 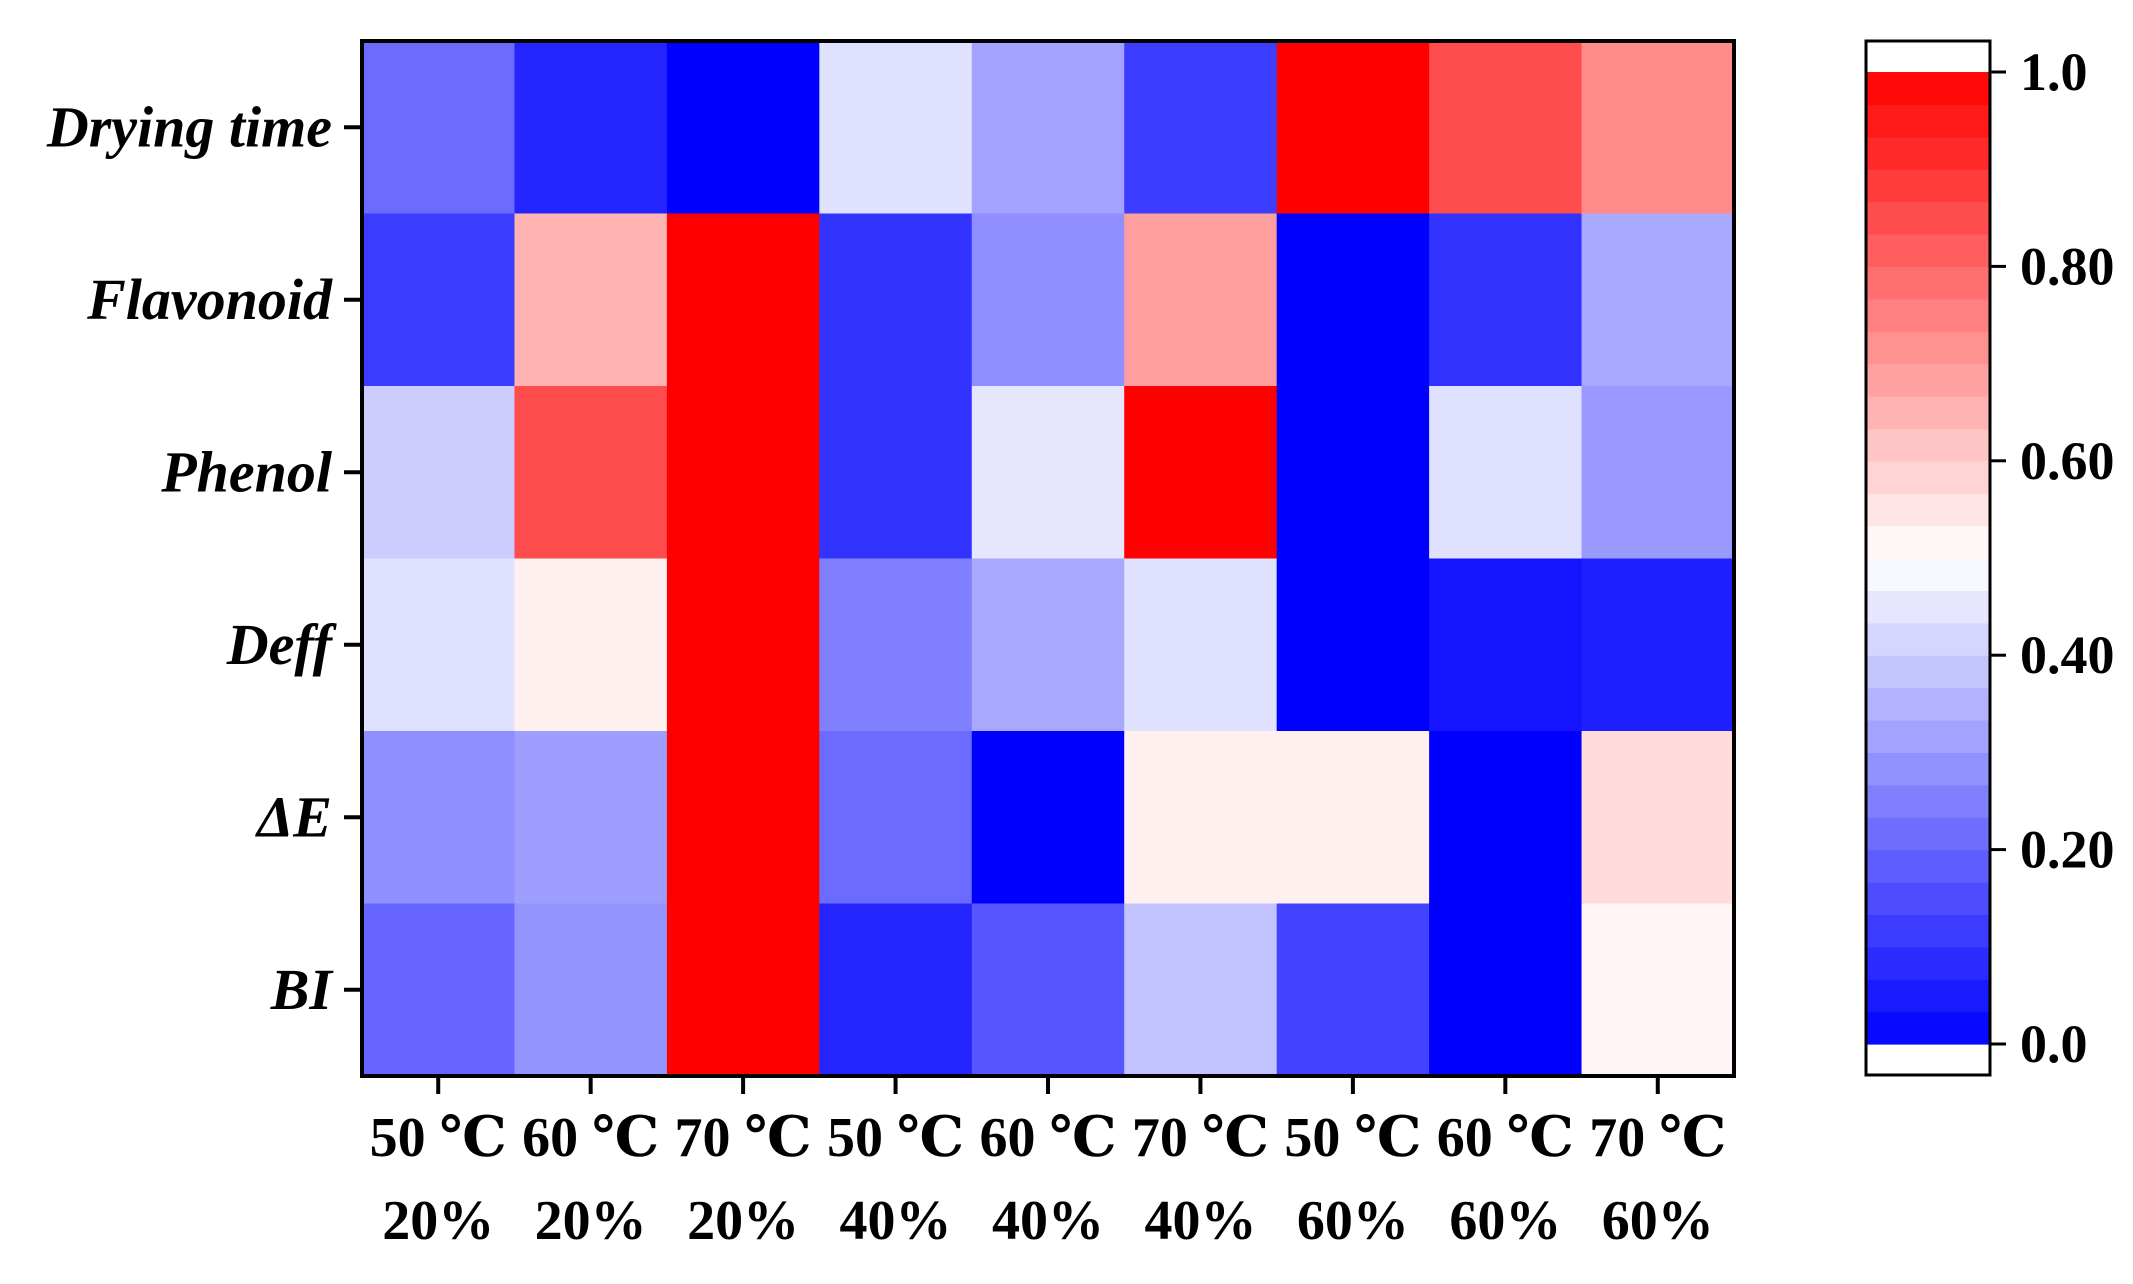 I want to click on colorbar-tick-label: 0.60, so click(x=2067, y=461).